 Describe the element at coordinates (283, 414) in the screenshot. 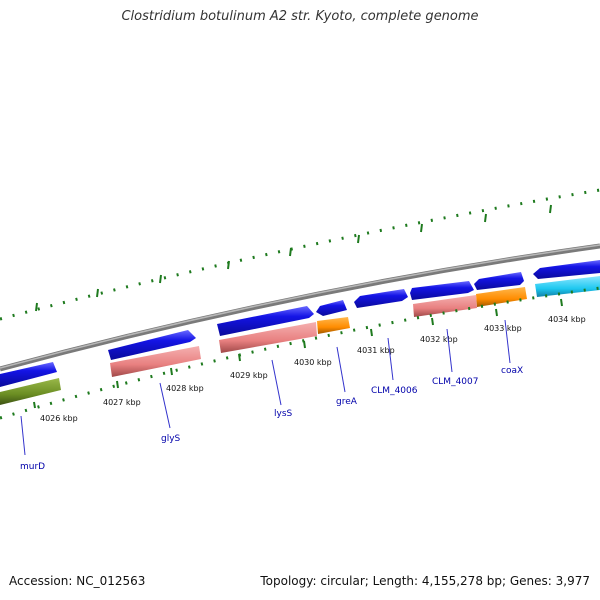

I see `gene-label-lysS: lysS` at that location.